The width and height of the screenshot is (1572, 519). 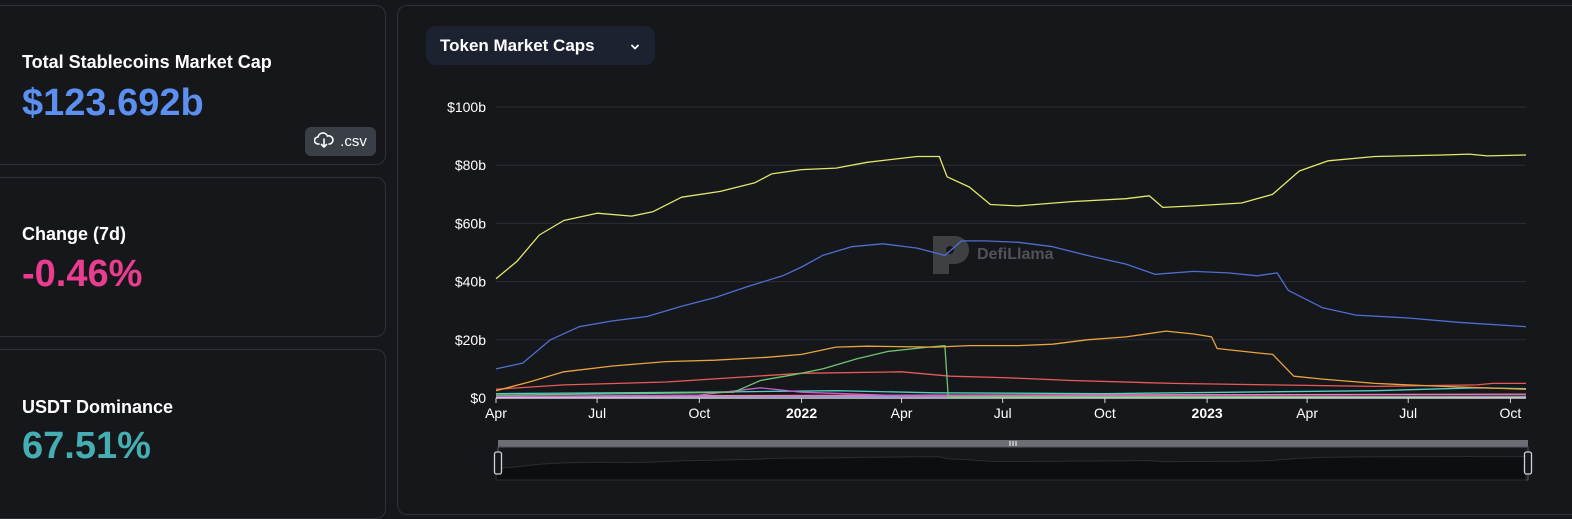 What do you see at coordinates (113, 103) in the screenshot?
I see `market-cap-value: $123.692b` at bounding box center [113, 103].